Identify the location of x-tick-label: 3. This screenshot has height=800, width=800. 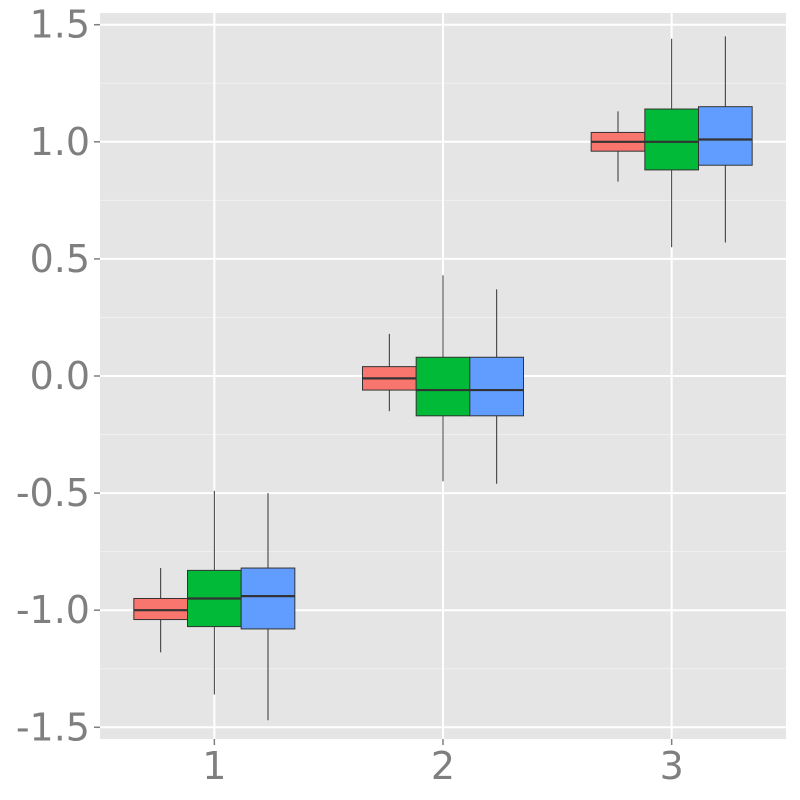
(672, 766).